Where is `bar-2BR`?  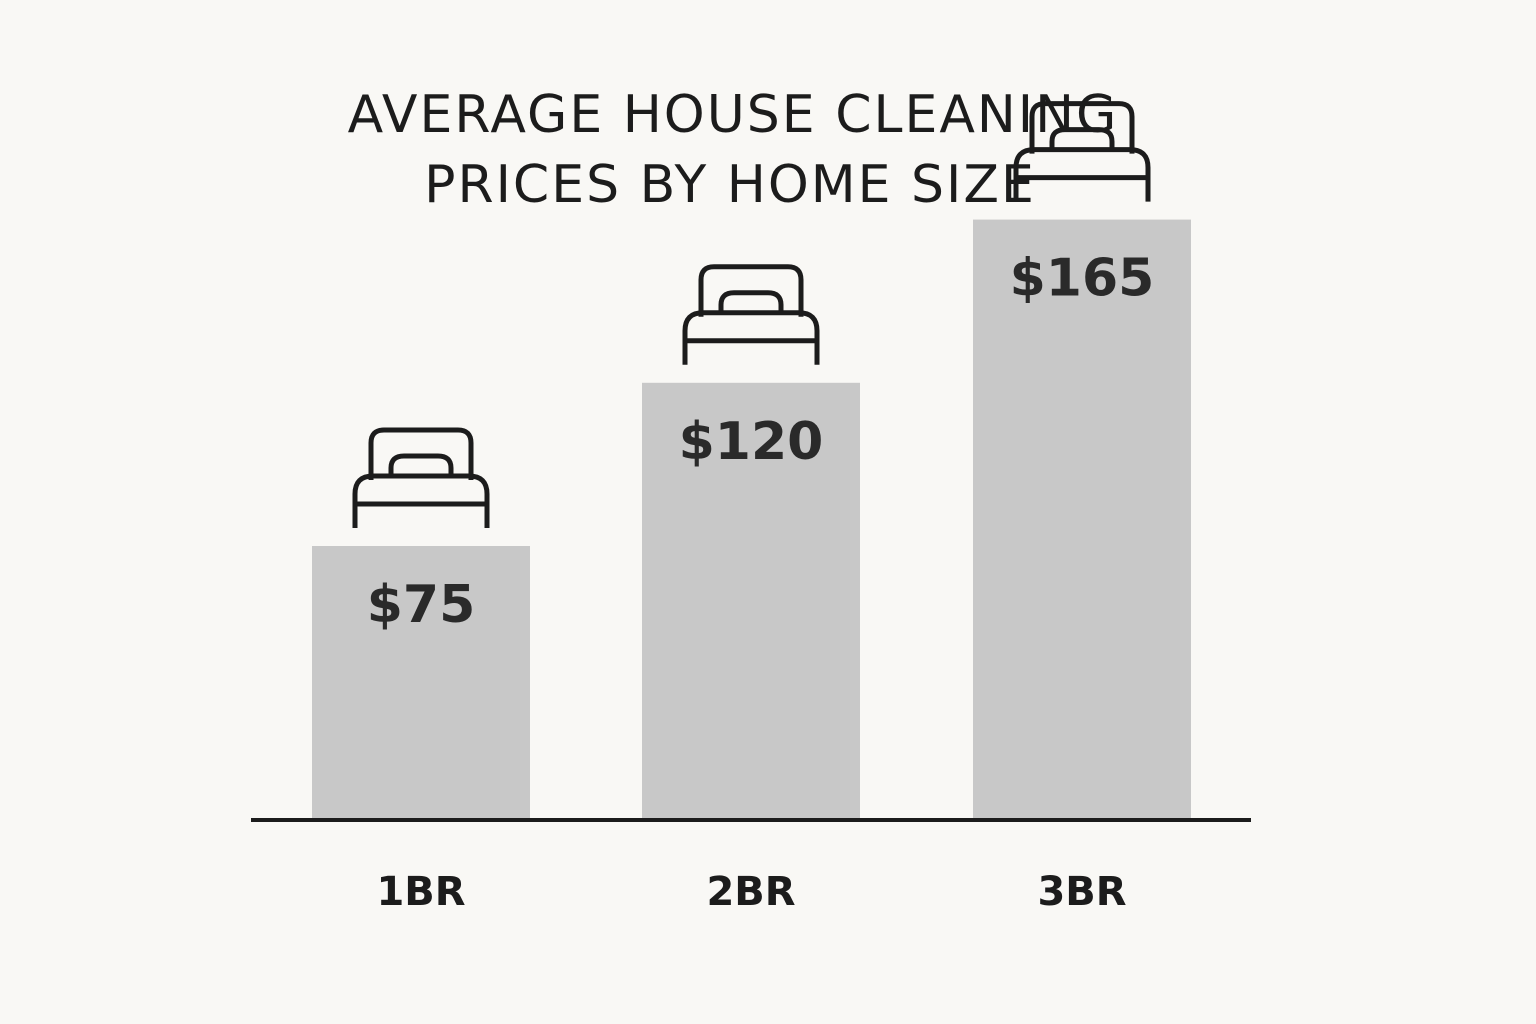
bar-2BR is located at coordinates (751, 600).